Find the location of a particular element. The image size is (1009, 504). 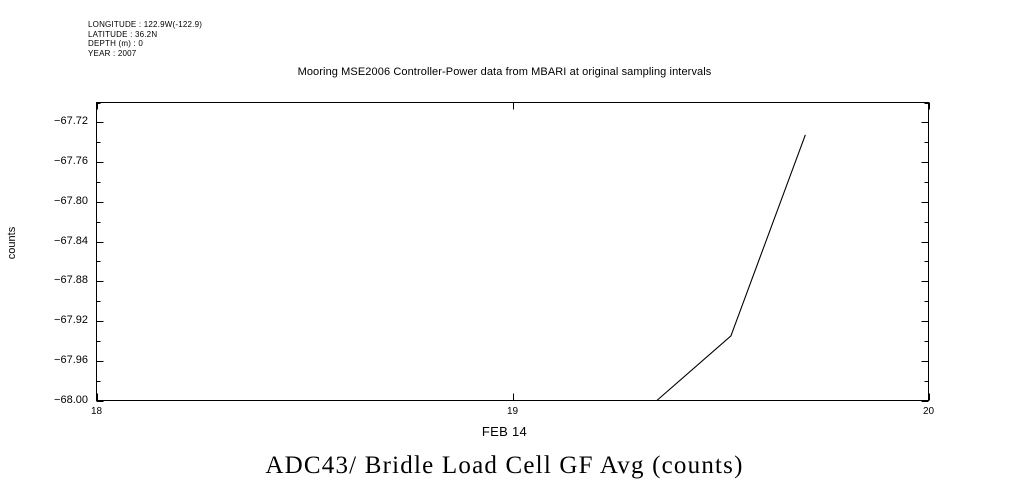

metadata-year: YEAR : 2007 is located at coordinates (112, 53).